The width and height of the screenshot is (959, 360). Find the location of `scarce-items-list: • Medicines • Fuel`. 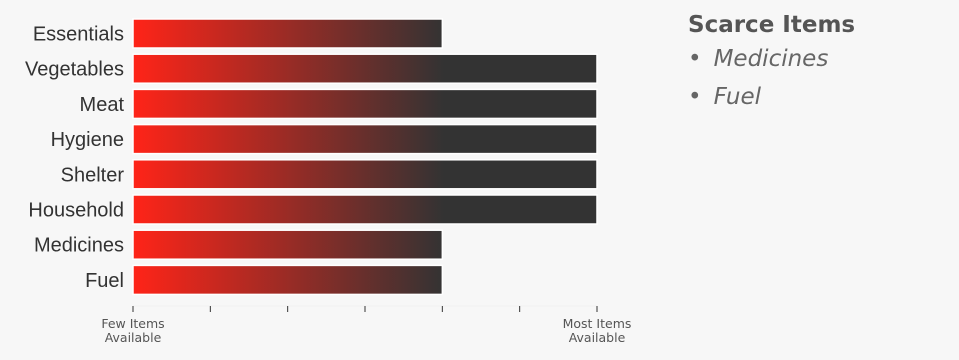

scarce-items-list: • Medicines • Fuel is located at coordinates (818, 78).